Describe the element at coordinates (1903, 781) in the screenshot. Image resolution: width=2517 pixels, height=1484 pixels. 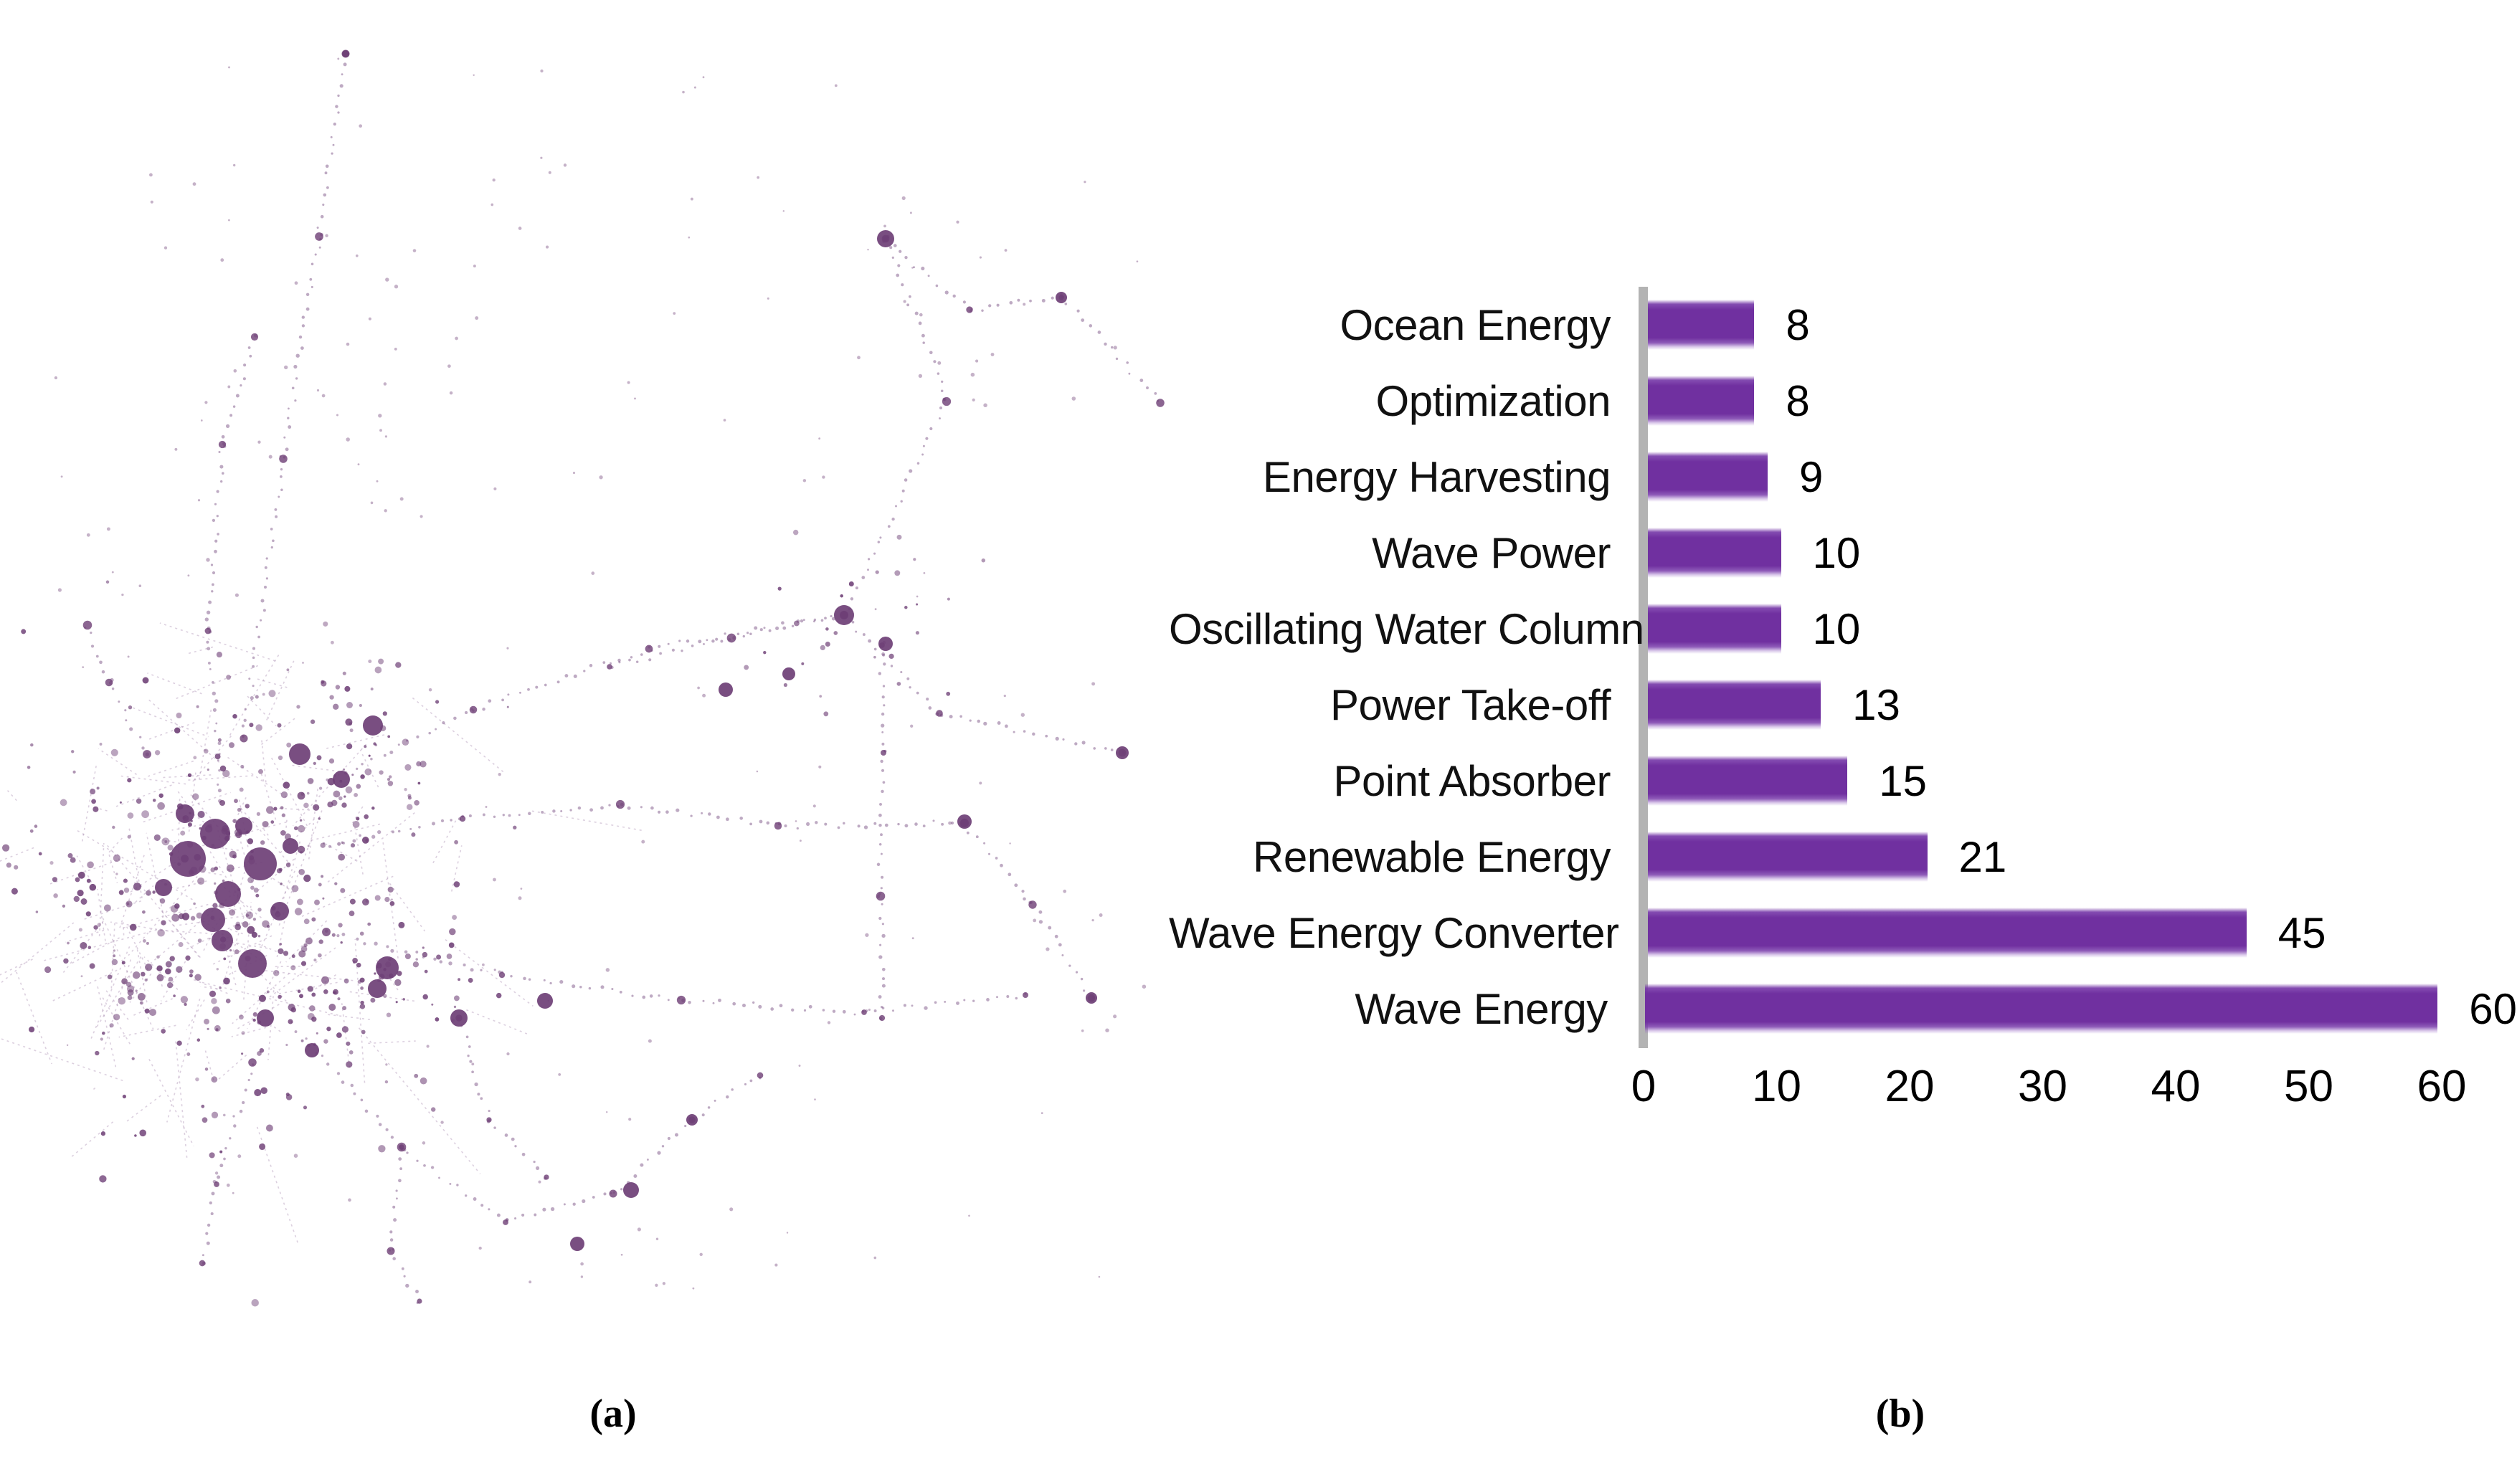
I see `value-label: 15` at that location.